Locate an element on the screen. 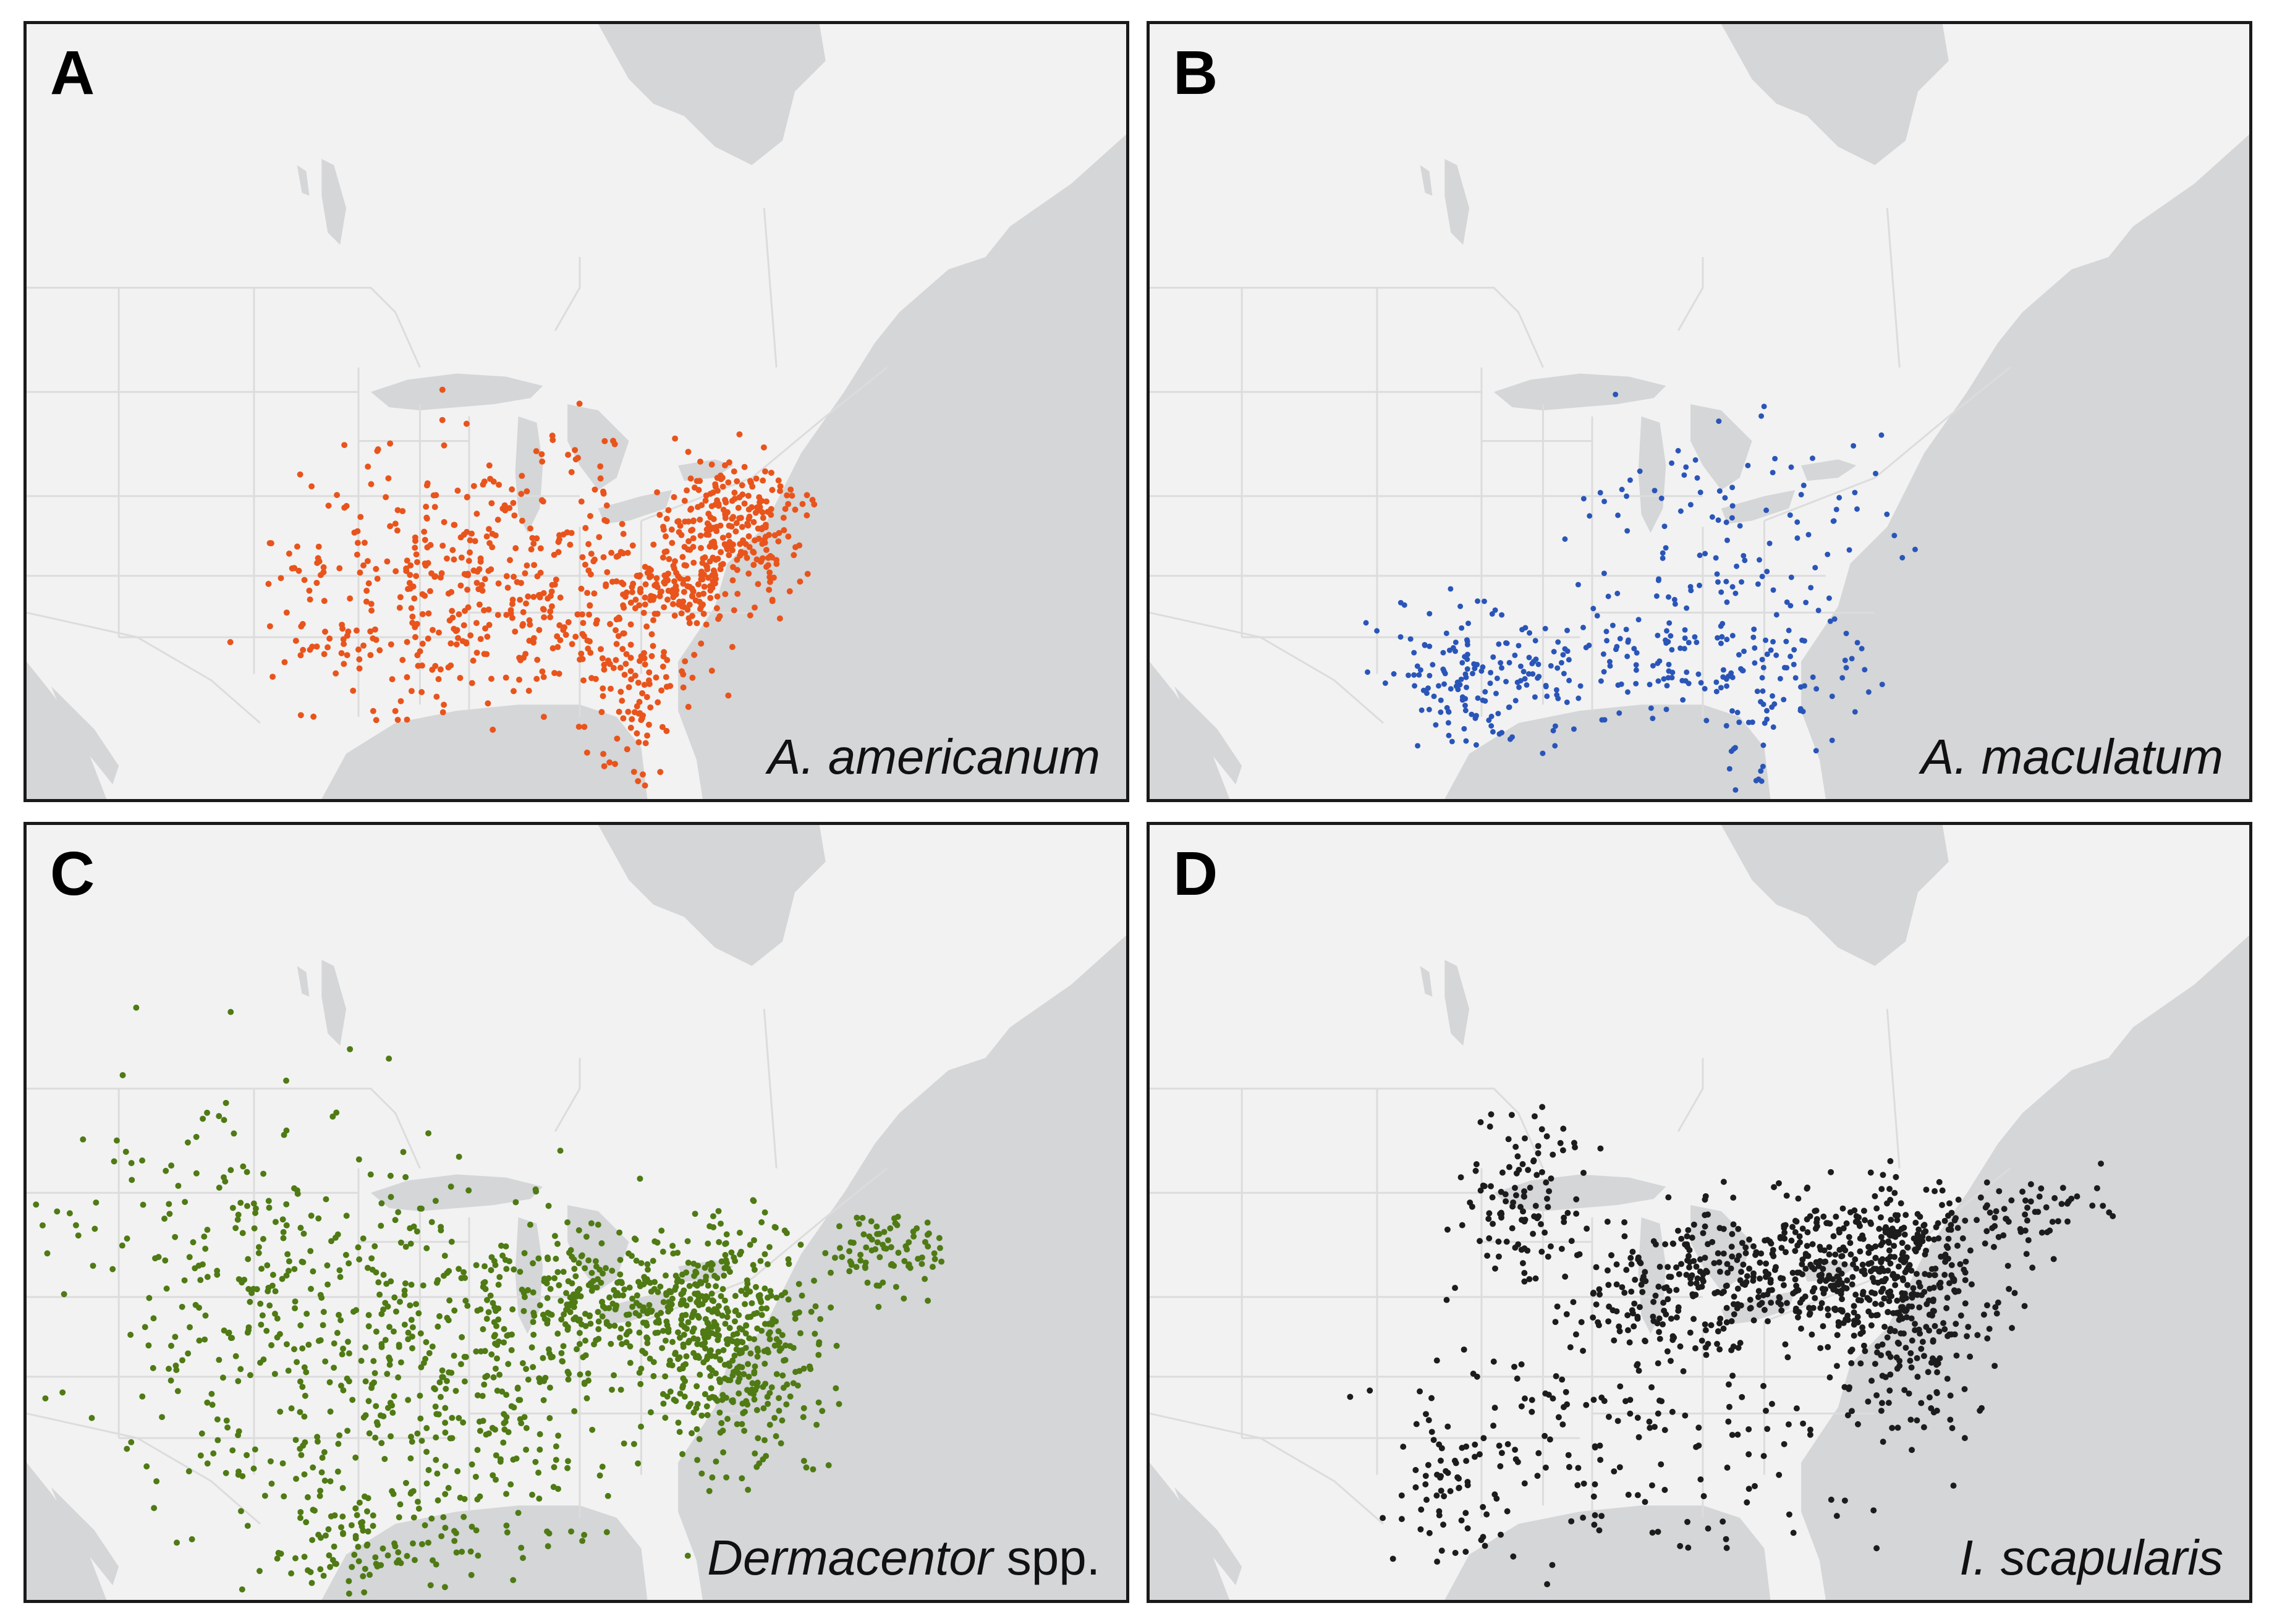 This screenshot has width=2269, height=1624. species-label: A. maculatum is located at coordinates (2071, 756).